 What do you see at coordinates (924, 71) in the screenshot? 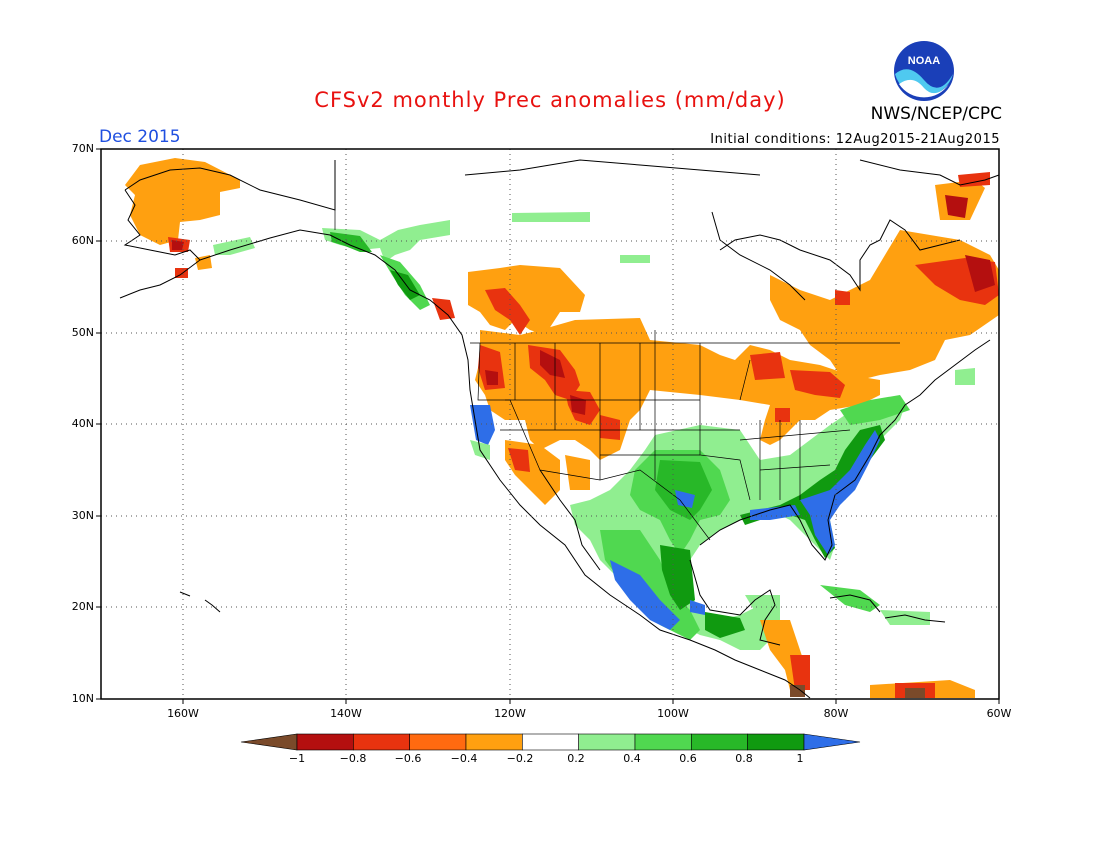
I see `noaa-logo-icon: NOAA` at bounding box center [924, 71].